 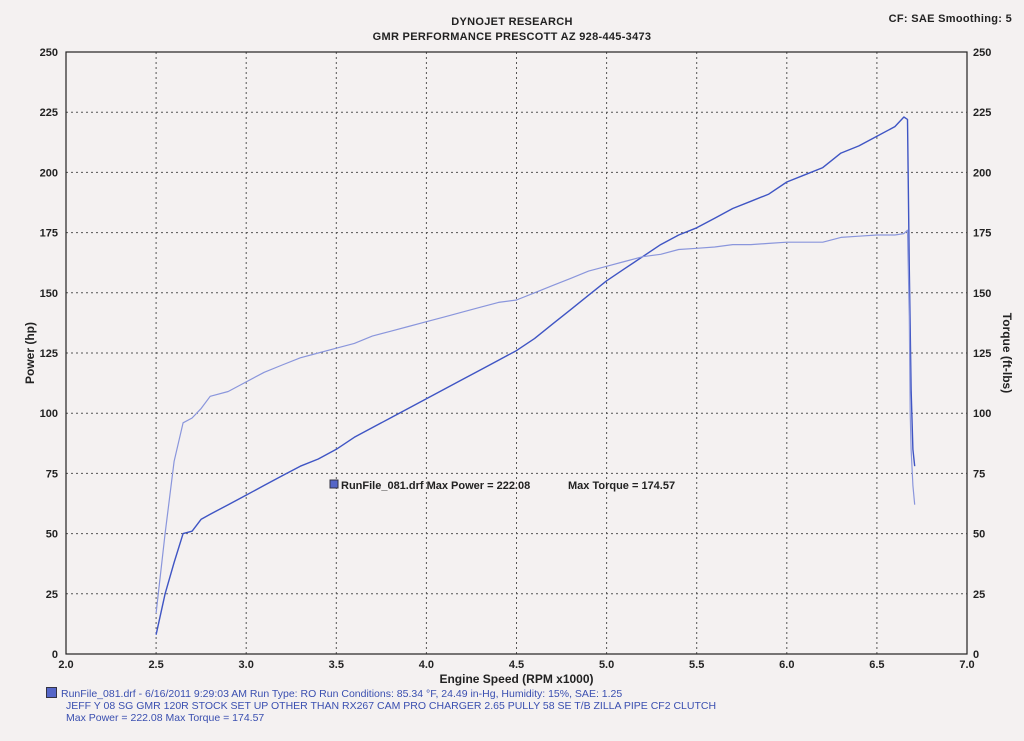 I want to click on run-annotation: RunFile_081.drf Max Power = 222.08, so click(x=435, y=486).